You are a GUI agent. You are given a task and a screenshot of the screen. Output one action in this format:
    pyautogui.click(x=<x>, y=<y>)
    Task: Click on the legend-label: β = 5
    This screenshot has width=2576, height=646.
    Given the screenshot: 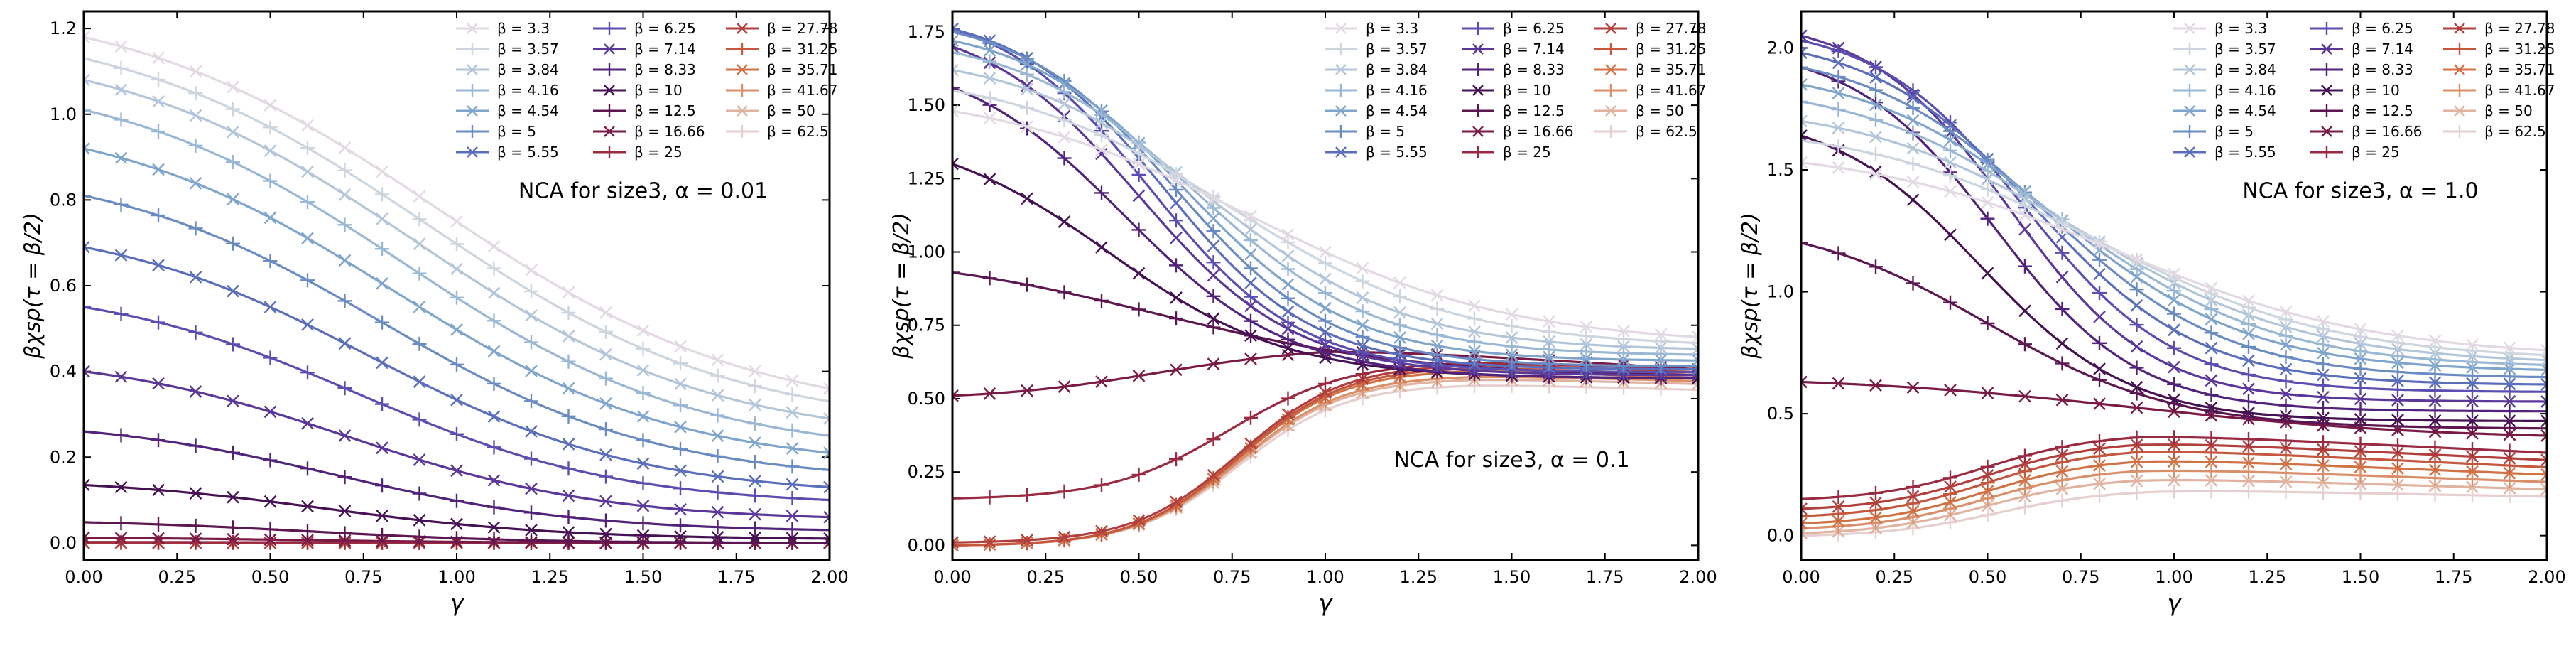 What is the action you would take?
    pyautogui.click(x=1385, y=131)
    